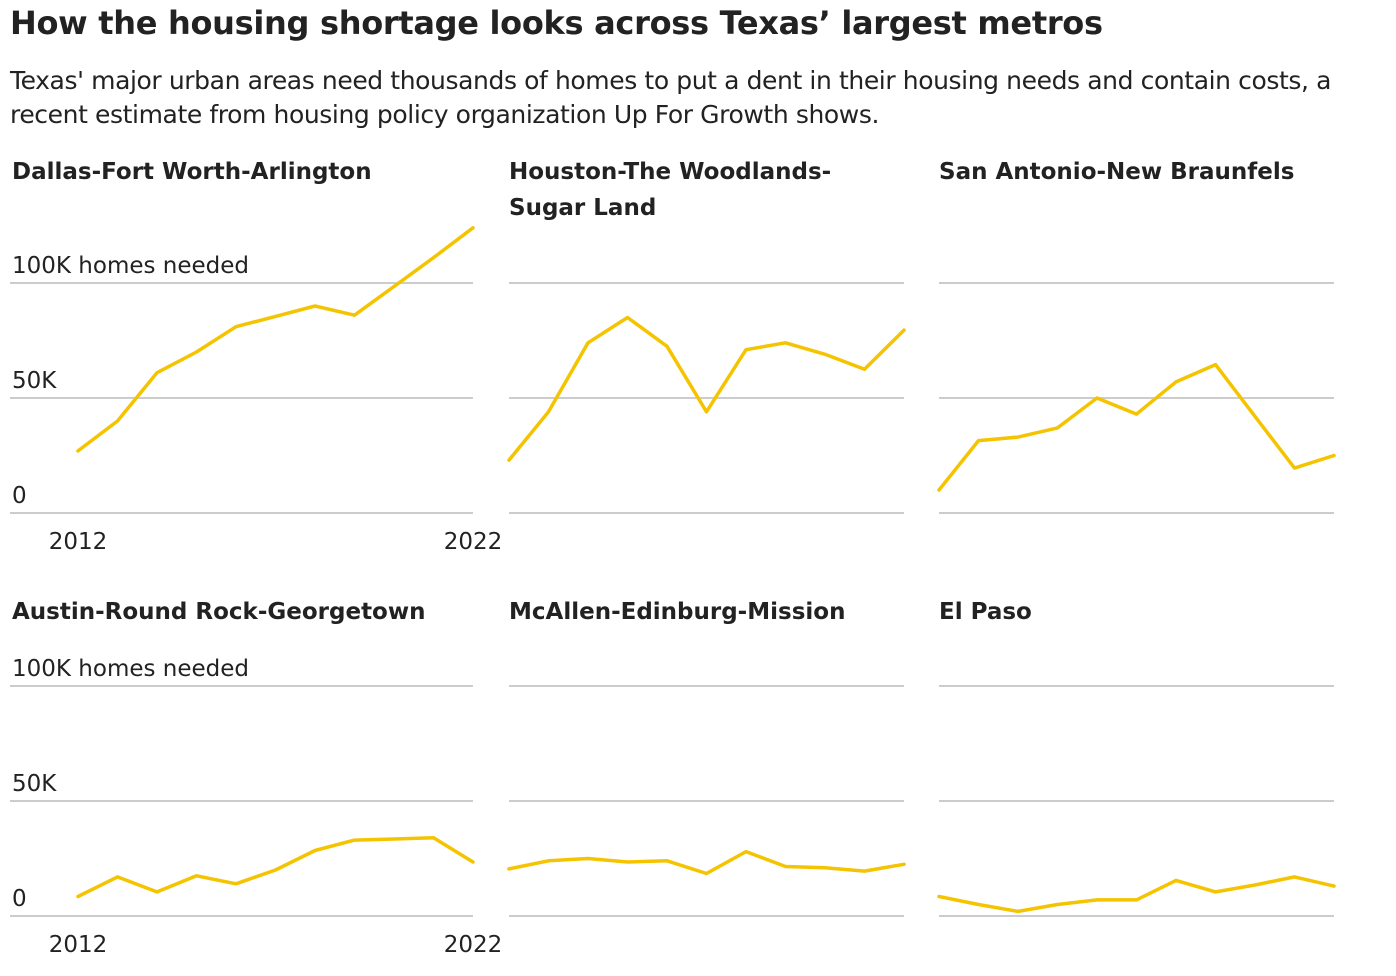 This screenshot has width=1396, height=976. I want to click on series-line-el-paso, so click(1136, 894).